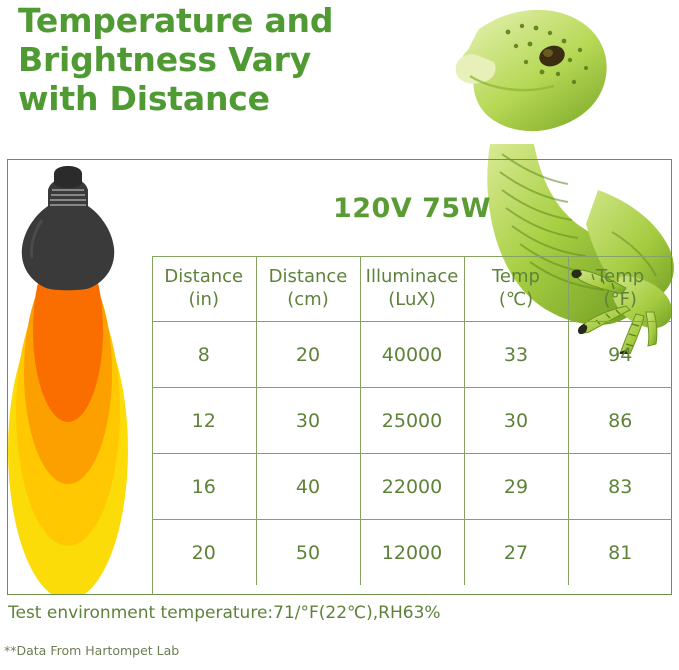 This screenshot has width=679, height=670. I want to click on cell-distance-cm: 30, so click(308, 420).